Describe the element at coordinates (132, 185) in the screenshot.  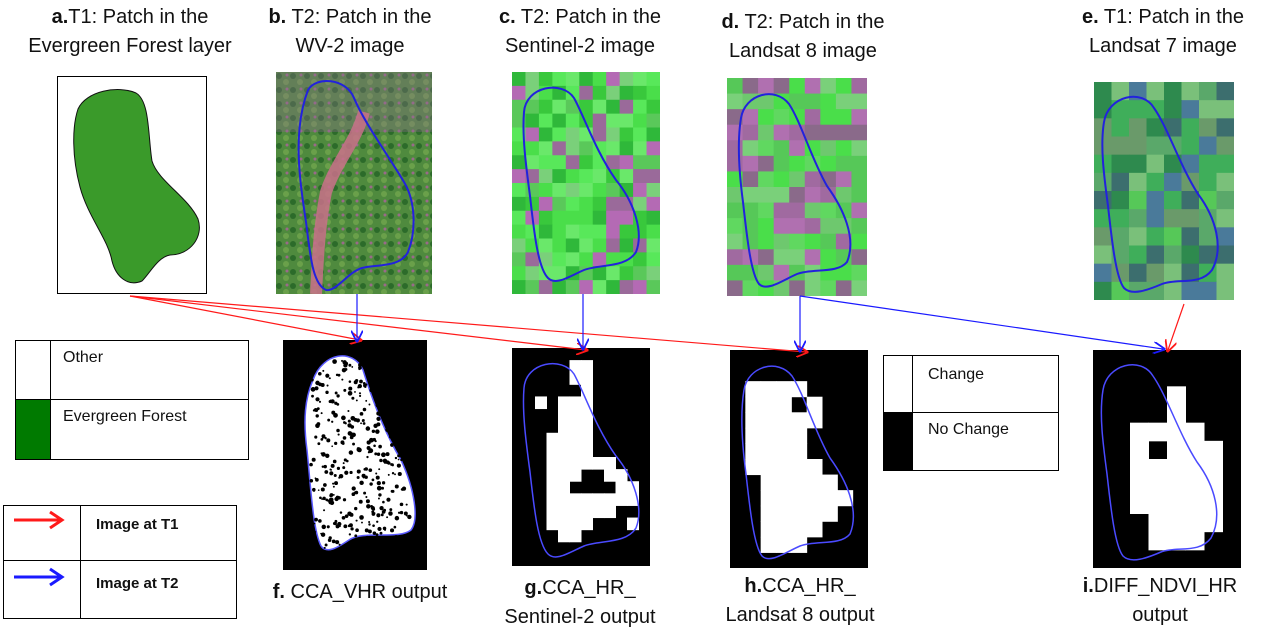
I see `panel-a-forest-layer` at that location.